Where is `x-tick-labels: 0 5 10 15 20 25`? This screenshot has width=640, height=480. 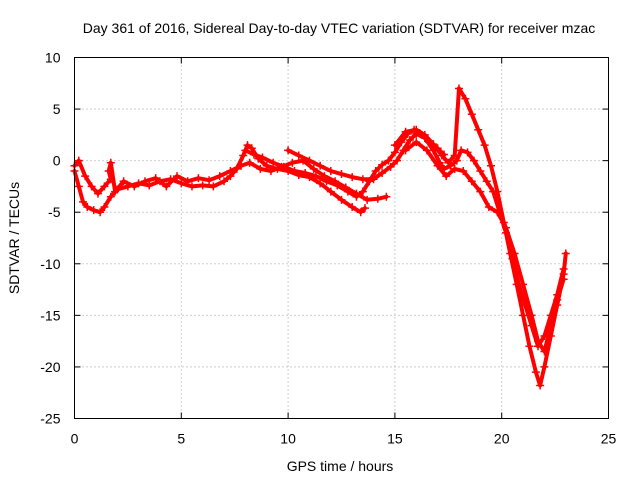
x-tick-labels: 0 5 10 15 20 25 is located at coordinates (344, 439).